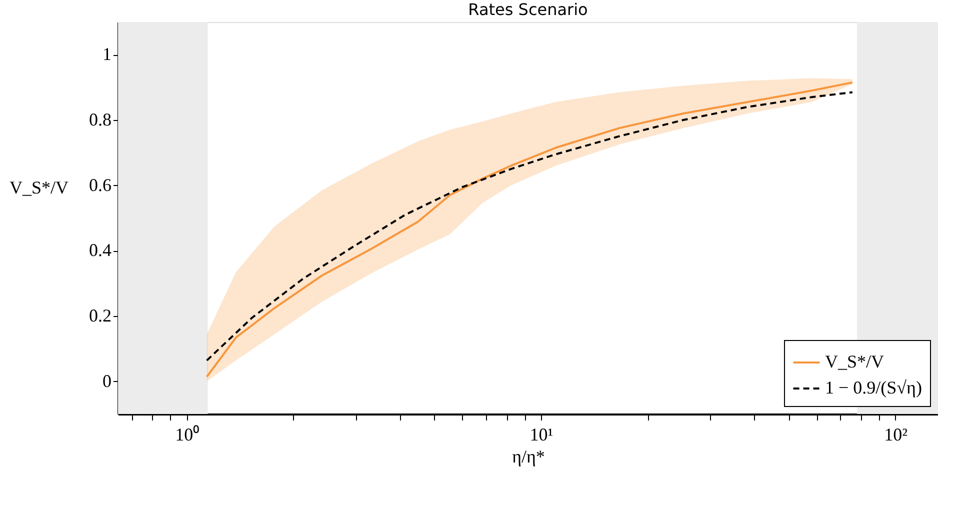 The width and height of the screenshot is (966, 514). What do you see at coordinates (528, 456) in the screenshot?
I see `x-axis-title: η/η*` at bounding box center [528, 456].